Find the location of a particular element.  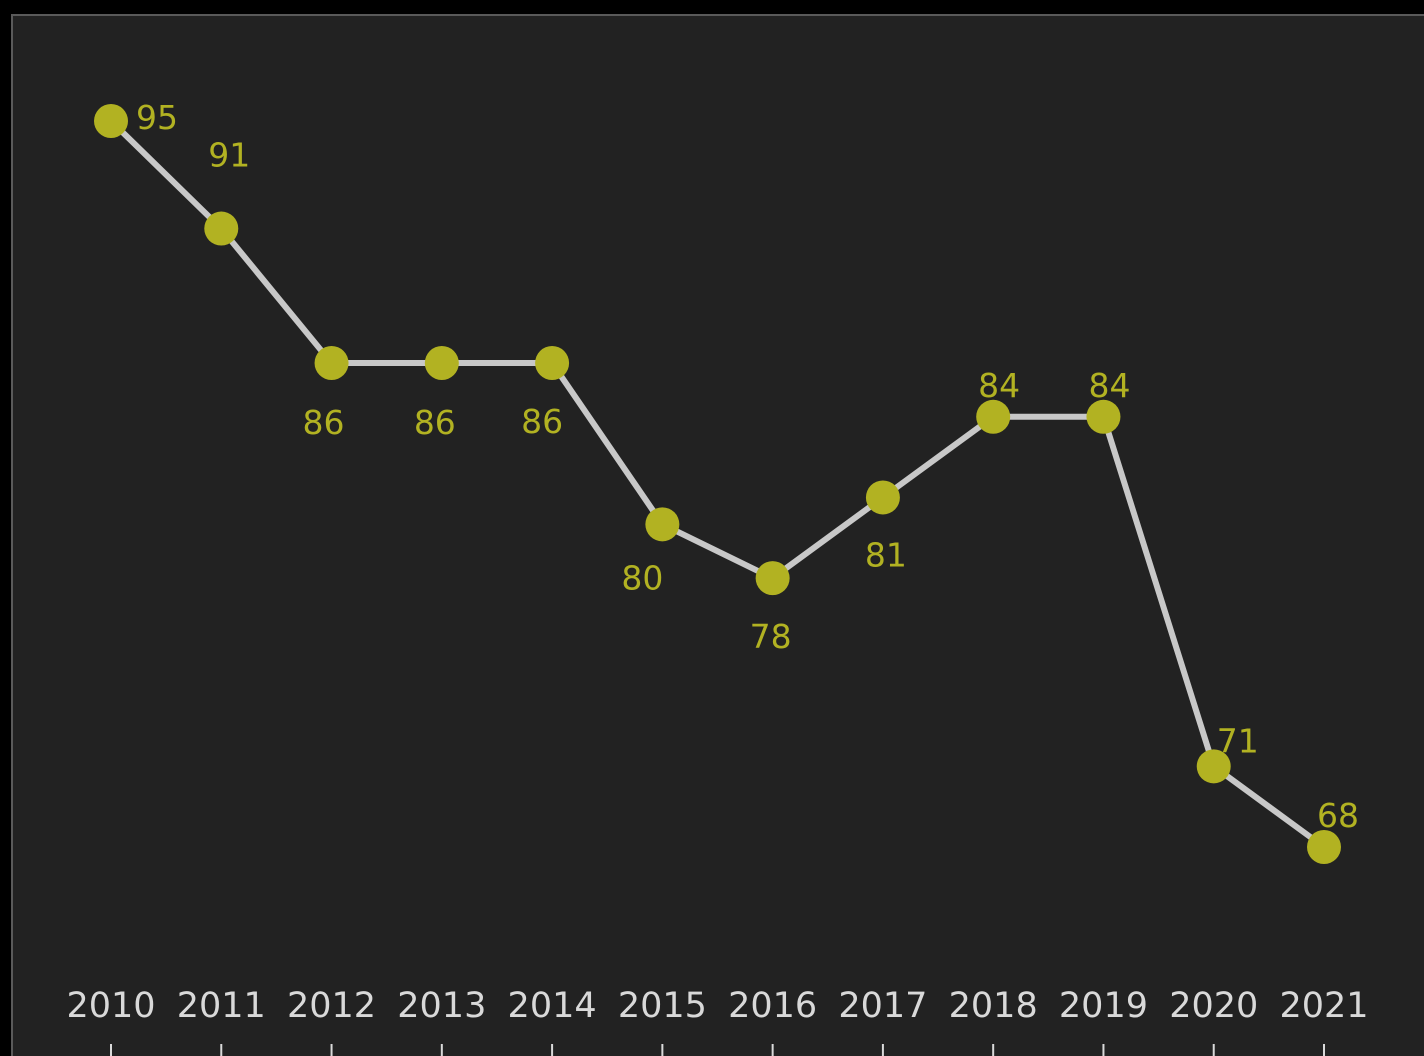

x-tick-label-2020: 2020 is located at coordinates (1213, 1006).